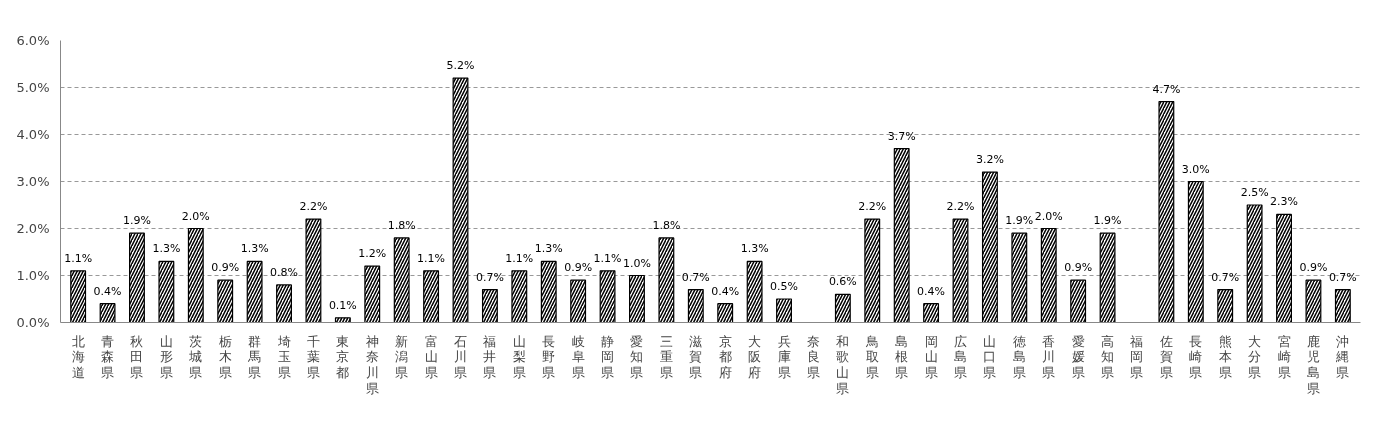  I want to click on x-tick-label: 広島県, so click(960, 356).